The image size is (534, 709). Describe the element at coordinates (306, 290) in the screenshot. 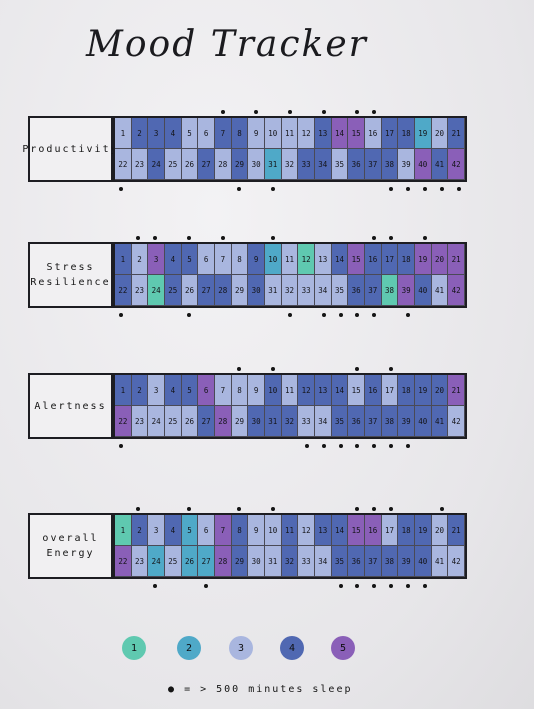

I see `day-cell: 33` at that location.